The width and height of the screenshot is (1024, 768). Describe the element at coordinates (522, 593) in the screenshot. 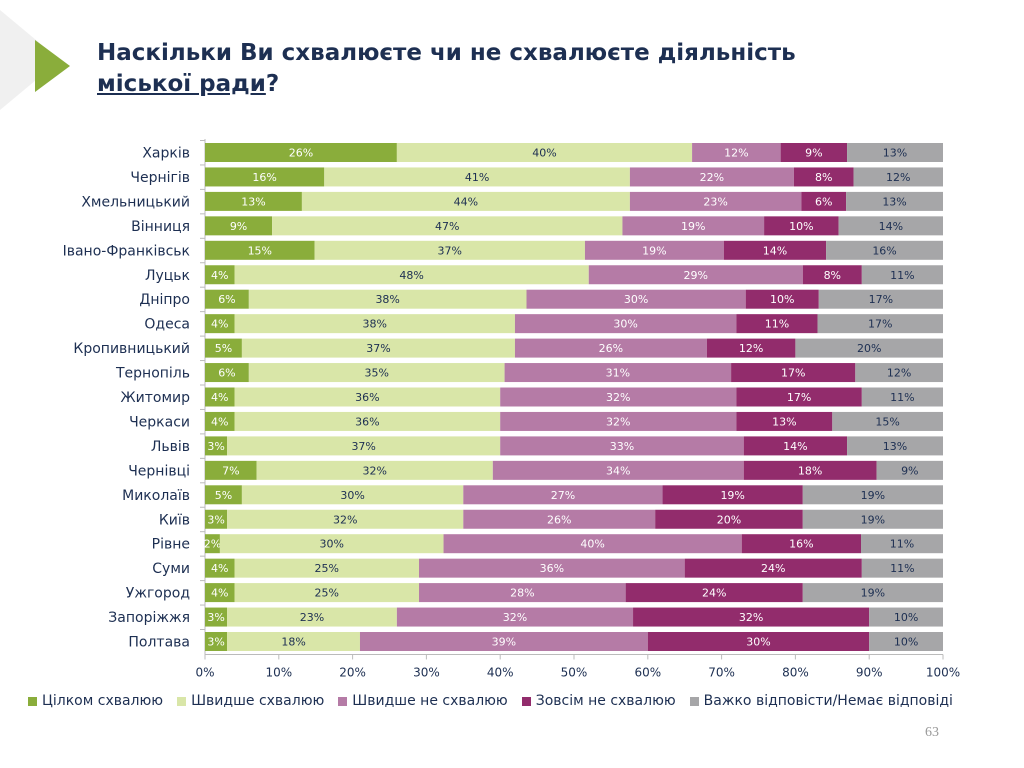

I see `data-label: 28%` at that location.